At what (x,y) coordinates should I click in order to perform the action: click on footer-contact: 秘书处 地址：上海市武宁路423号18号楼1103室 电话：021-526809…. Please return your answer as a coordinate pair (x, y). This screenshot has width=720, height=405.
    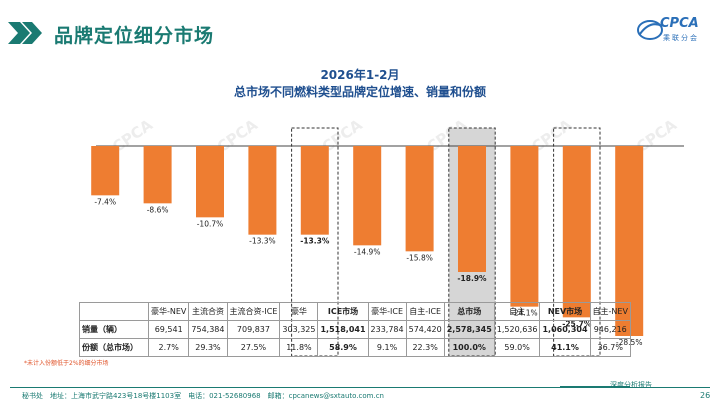
    Looking at the image, I should click on (203, 396).